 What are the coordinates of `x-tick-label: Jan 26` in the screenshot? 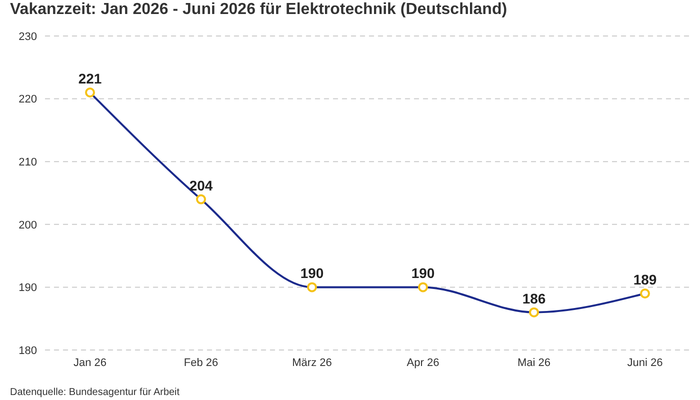 It's located at (90, 362).